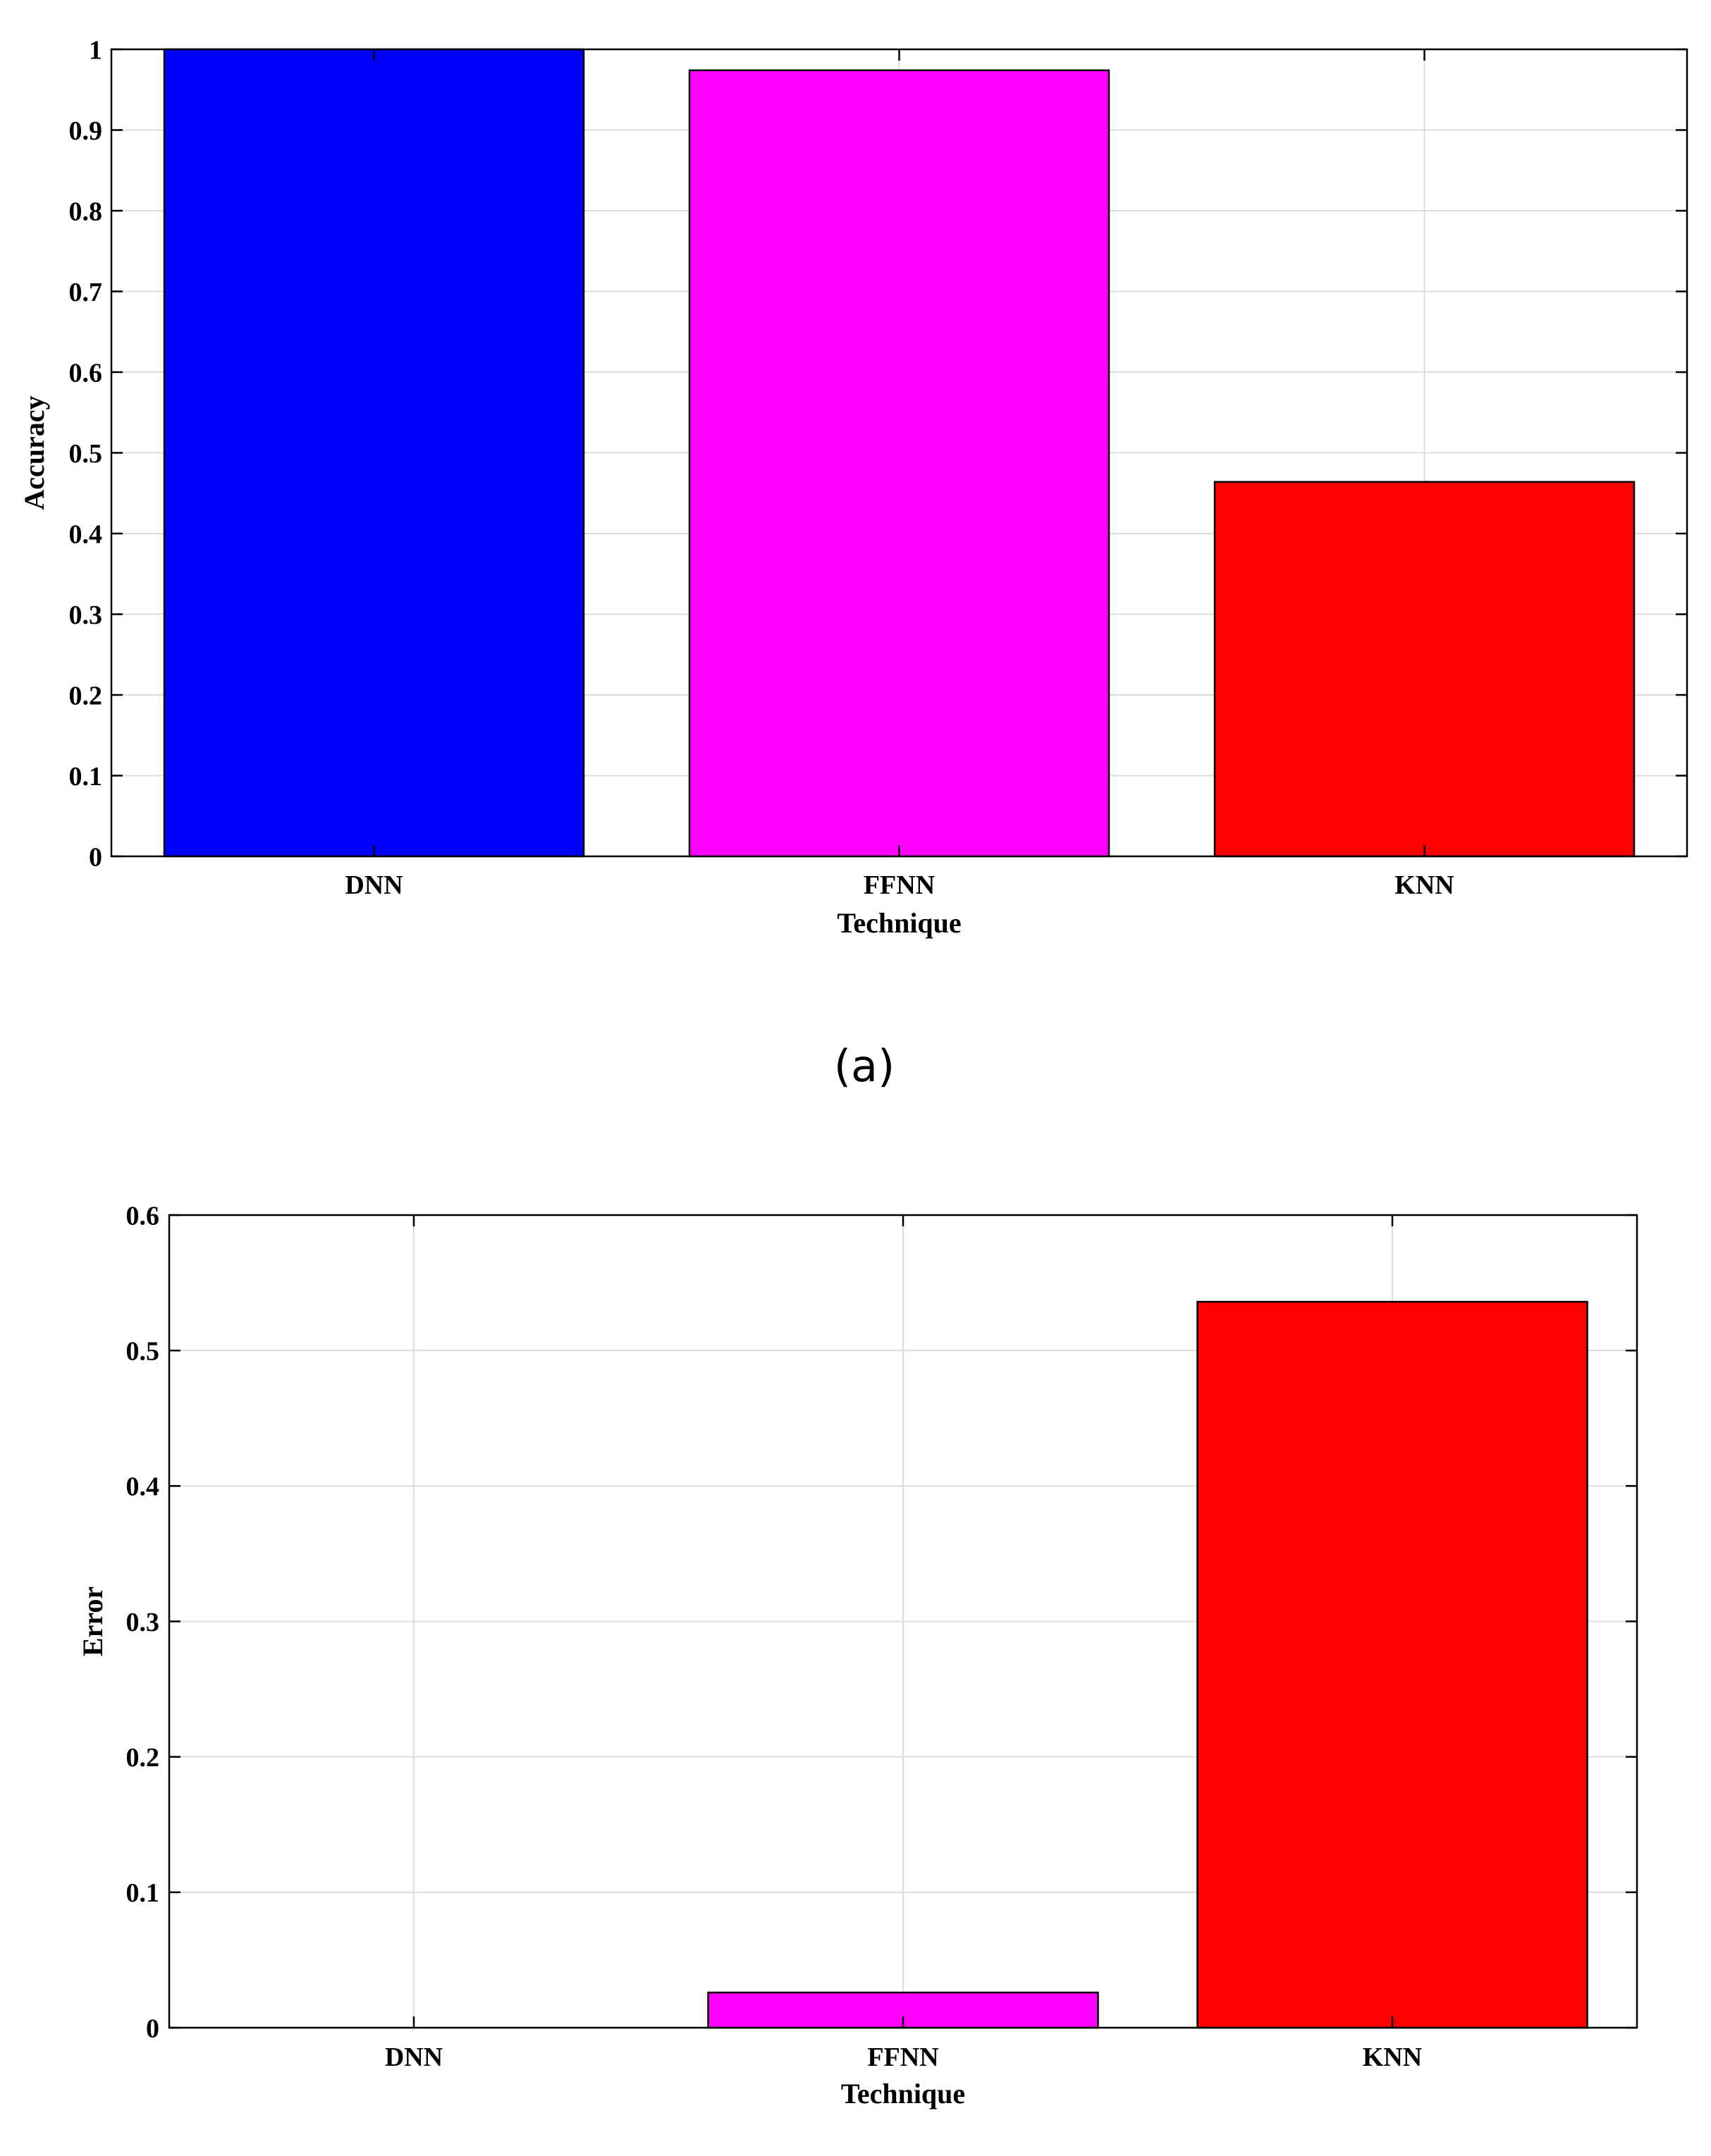  I want to click on y-tick-label: 0.8, so click(86, 211).